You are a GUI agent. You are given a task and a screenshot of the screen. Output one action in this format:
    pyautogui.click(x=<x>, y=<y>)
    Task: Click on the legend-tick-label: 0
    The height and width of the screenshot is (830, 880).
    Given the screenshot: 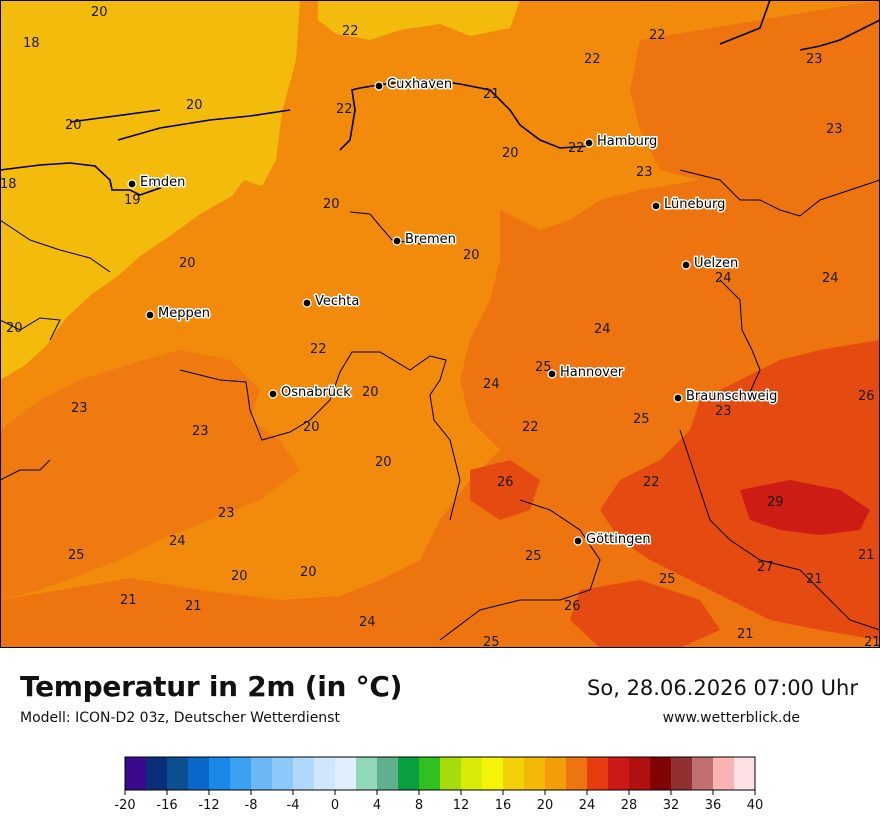 What is the action you would take?
    pyautogui.click(x=335, y=805)
    